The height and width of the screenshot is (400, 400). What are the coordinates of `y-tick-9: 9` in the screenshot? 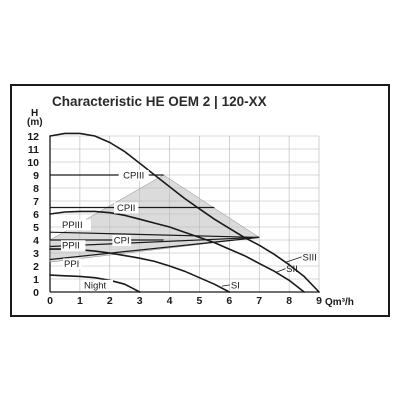 It's located at (36, 176).